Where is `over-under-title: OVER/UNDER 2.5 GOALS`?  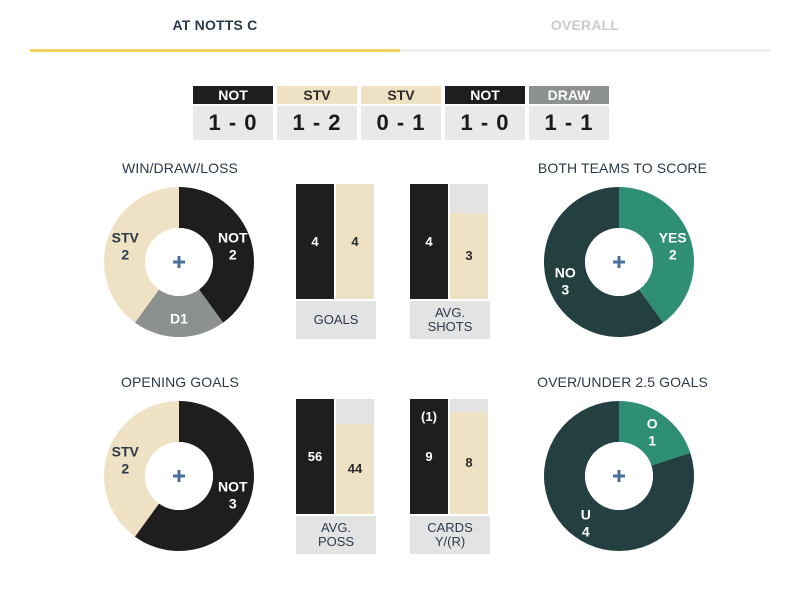 over-under-title: OVER/UNDER 2.5 GOALS is located at coordinates (622, 382).